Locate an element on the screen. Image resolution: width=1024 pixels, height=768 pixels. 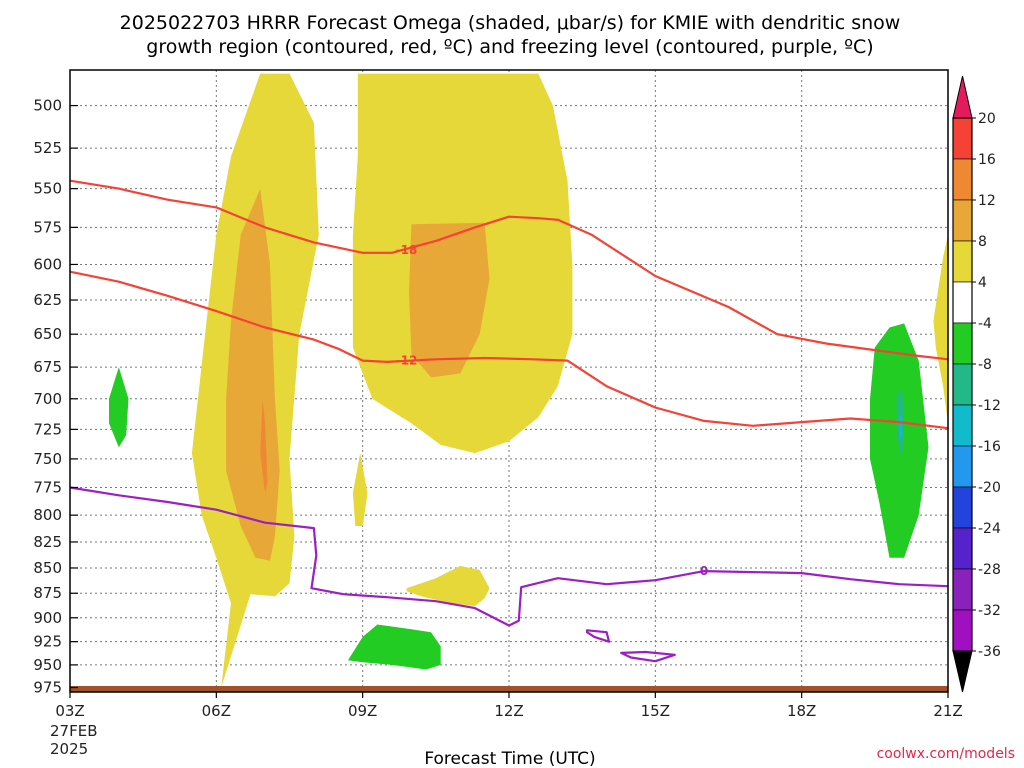
x-axis-title: Forecast Time (UTC) is located at coordinates (509, 758).